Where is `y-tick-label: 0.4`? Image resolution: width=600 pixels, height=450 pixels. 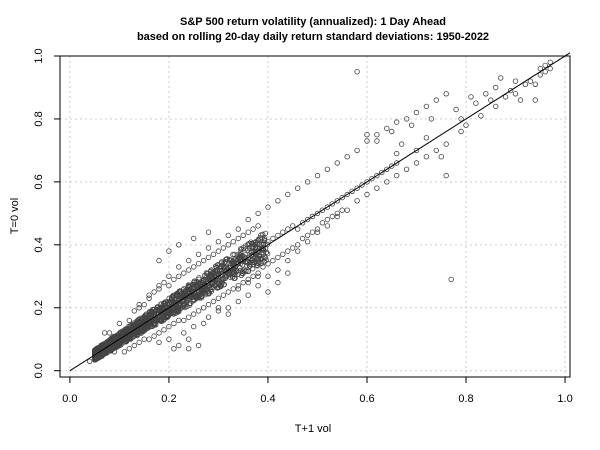 y-tick-label: 0.4 is located at coordinates (39, 244).